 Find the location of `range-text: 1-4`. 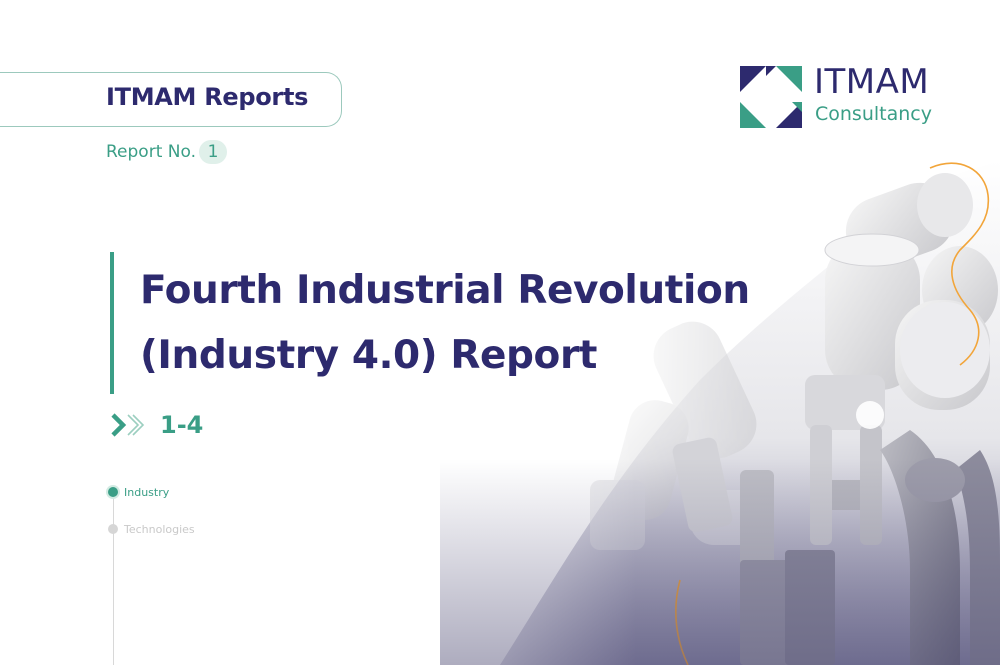

range-text: 1-4 is located at coordinates (182, 425).